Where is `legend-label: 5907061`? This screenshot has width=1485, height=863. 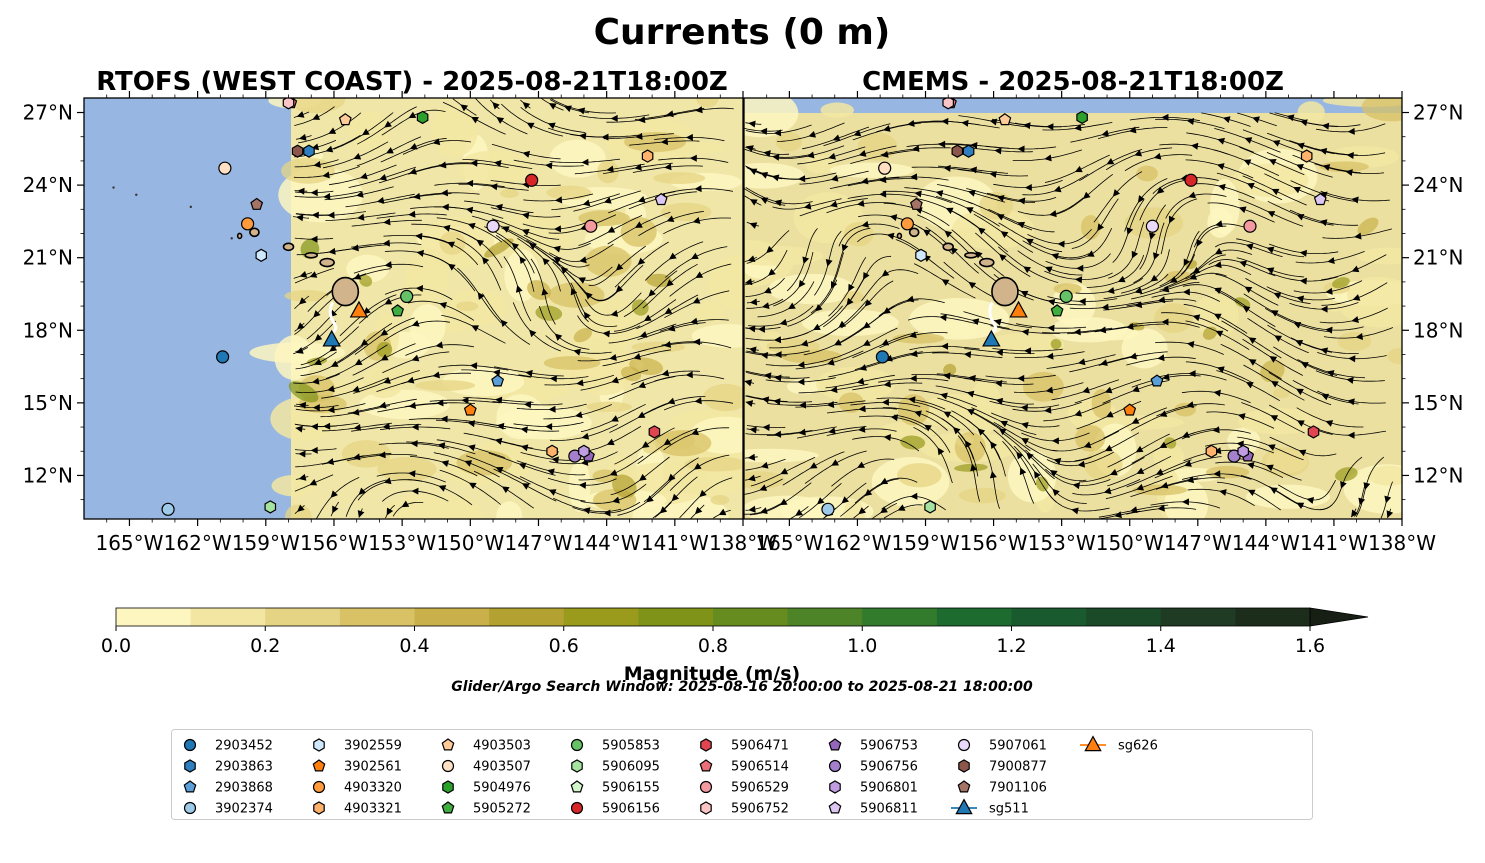 legend-label: 5907061 is located at coordinates (1018, 746).